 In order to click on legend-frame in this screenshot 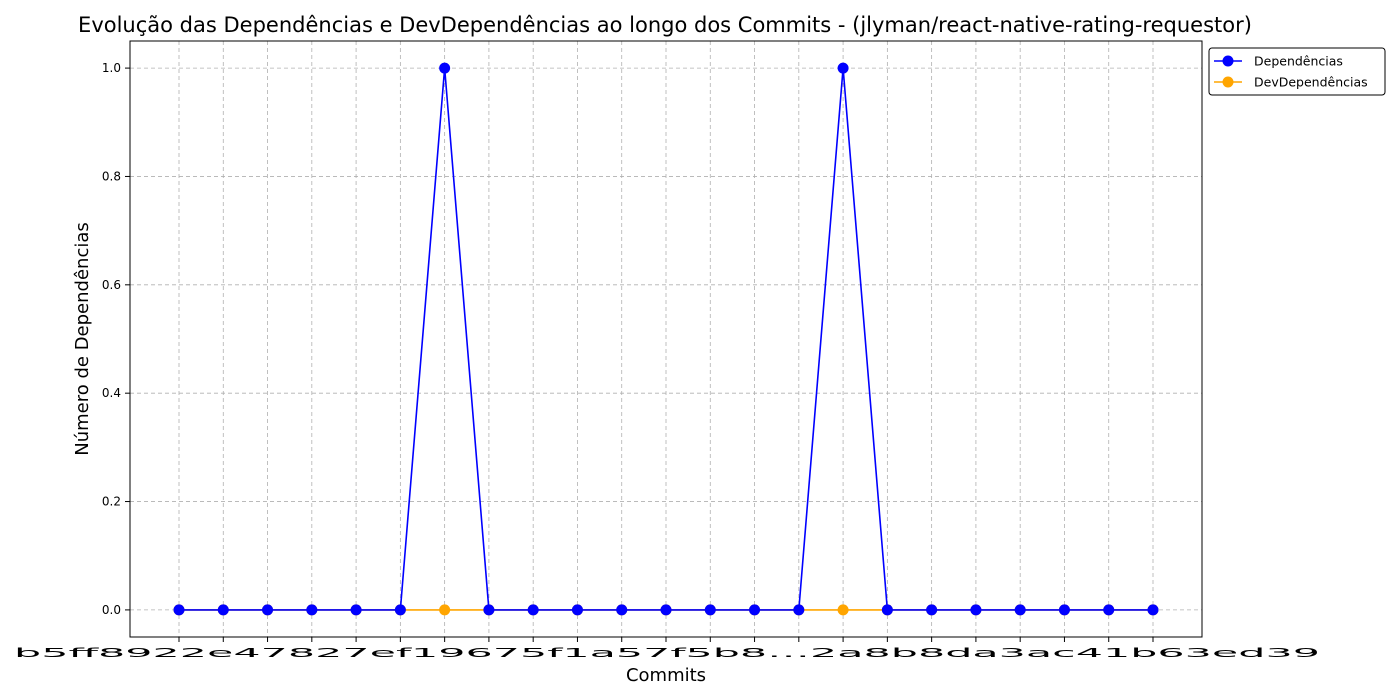, I will do `click(1297, 71)`.